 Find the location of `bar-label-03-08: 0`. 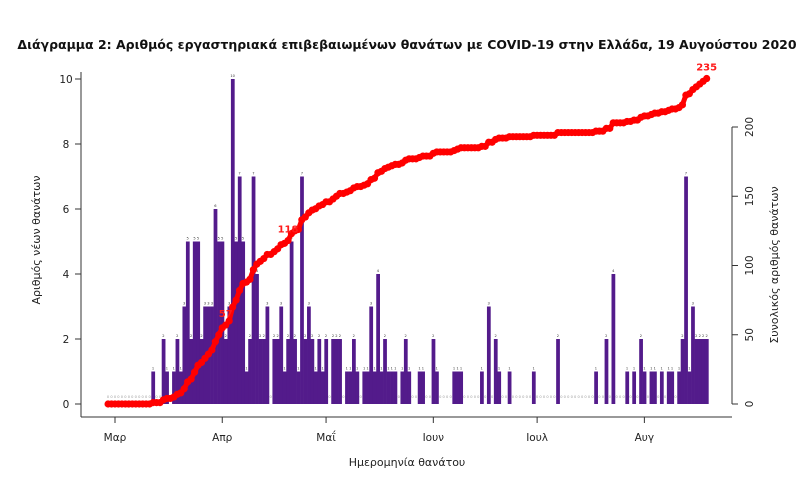

bar-label-03-08: 0 is located at coordinates (139, 397).